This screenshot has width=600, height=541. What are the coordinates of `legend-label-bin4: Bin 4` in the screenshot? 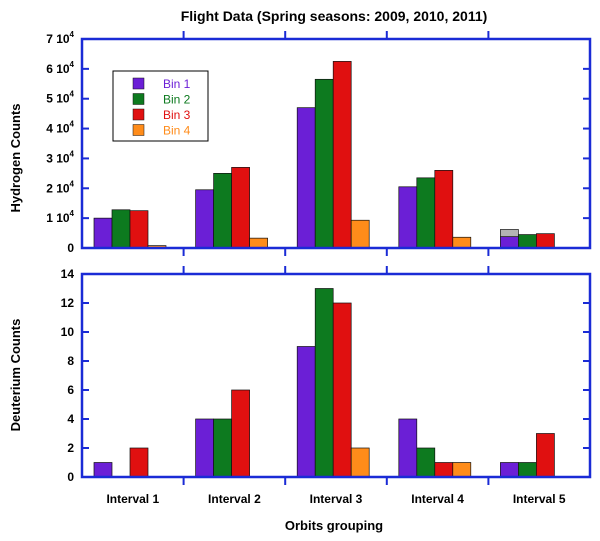 It's located at (177, 131).